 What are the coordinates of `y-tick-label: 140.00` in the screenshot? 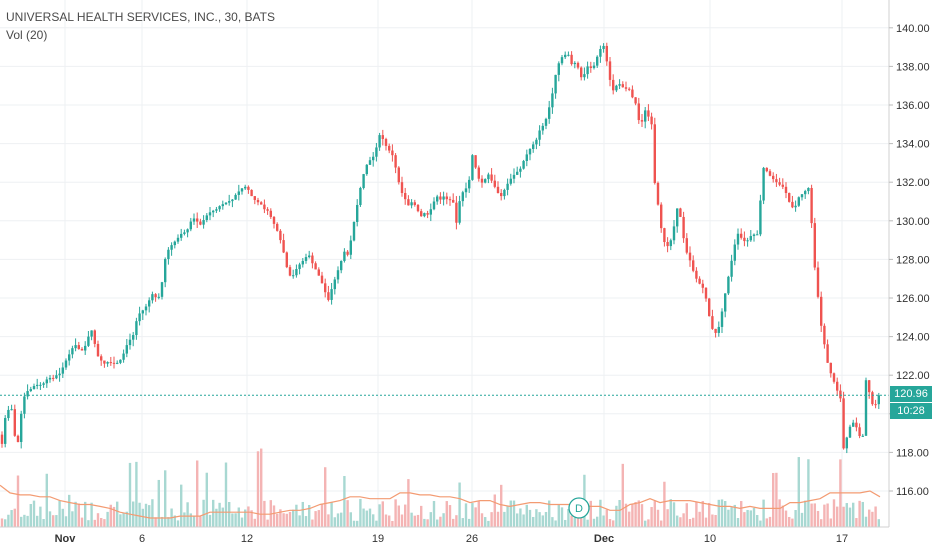 It's located at (913, 29).